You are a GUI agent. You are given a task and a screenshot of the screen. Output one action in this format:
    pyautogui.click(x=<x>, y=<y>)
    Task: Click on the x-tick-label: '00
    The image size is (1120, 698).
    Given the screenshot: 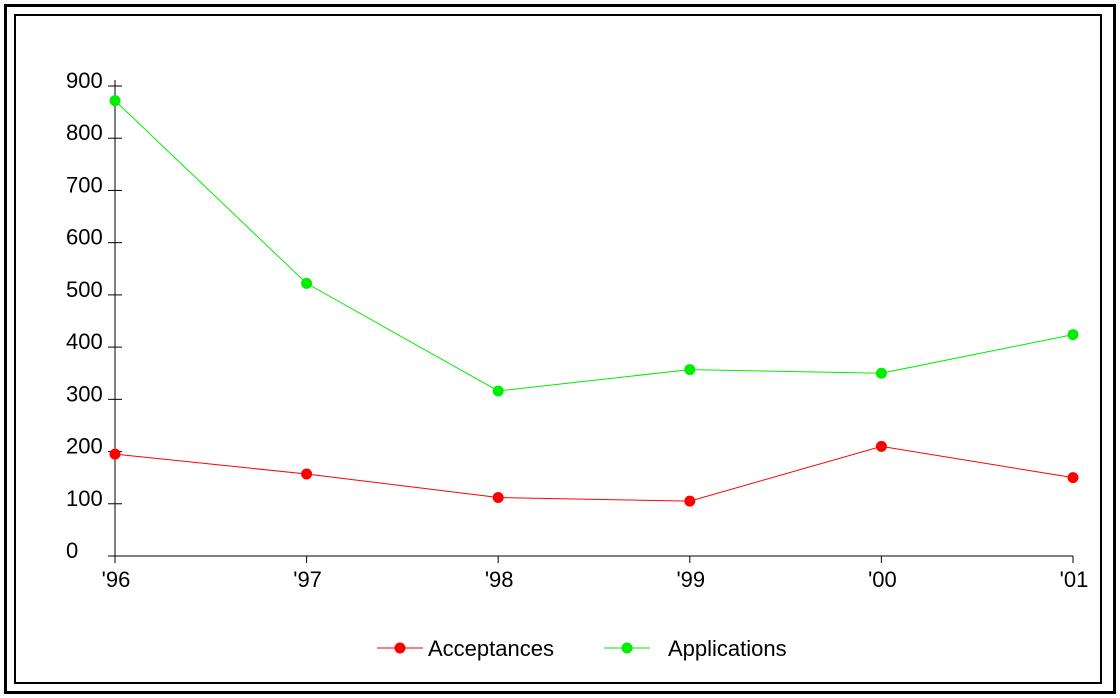 What is the action you would take?
    pyautogui.click(x=882, y=579)
    